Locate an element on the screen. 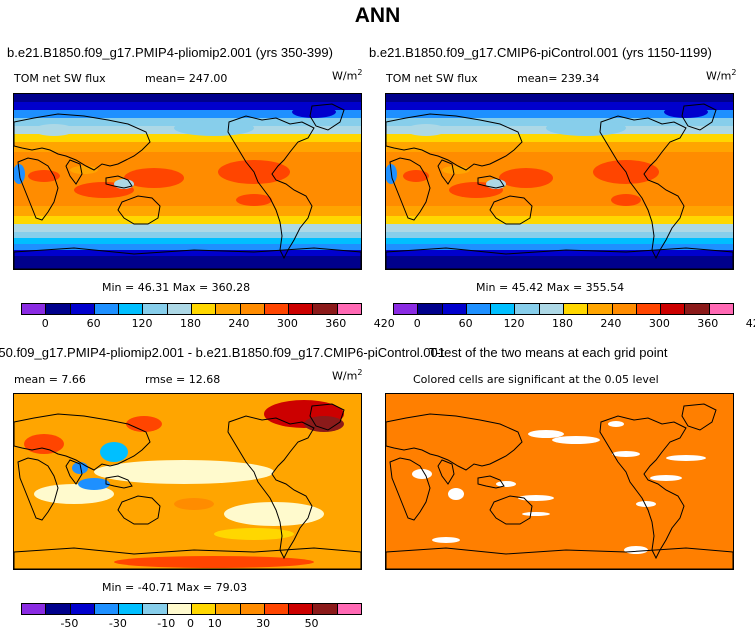 Image resolution: width=755 pixels, height=630 pixels. panel3-colorbar is located at coordinates (191, 609).